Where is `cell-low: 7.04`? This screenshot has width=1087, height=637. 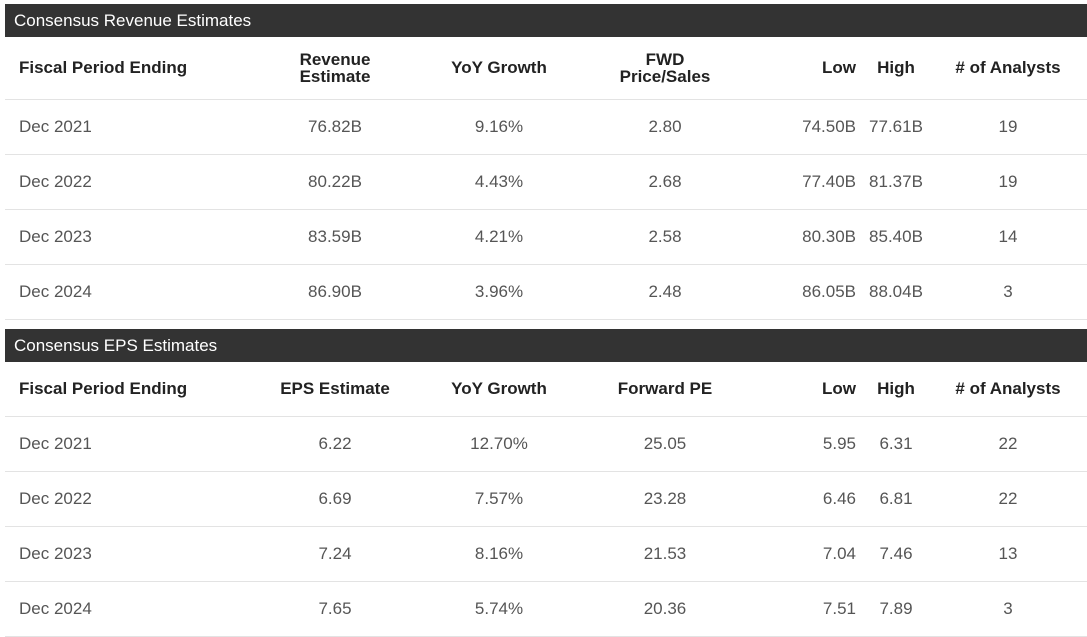
cell-low: 7.04 is located at coordinates (806, 554).